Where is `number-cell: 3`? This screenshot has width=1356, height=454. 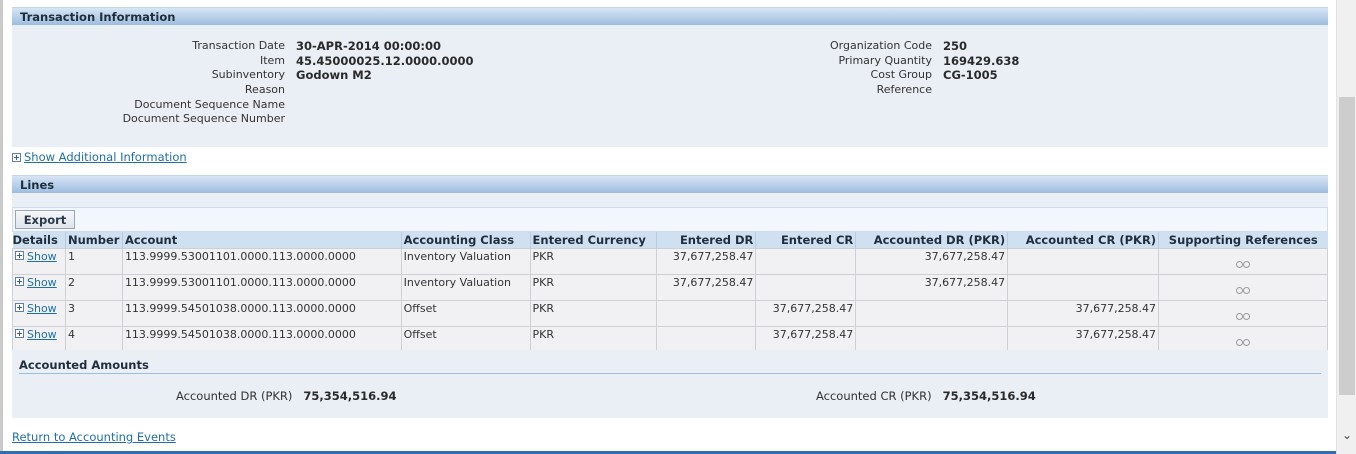
number-cell: 3 is located at coordinates (93, 313).